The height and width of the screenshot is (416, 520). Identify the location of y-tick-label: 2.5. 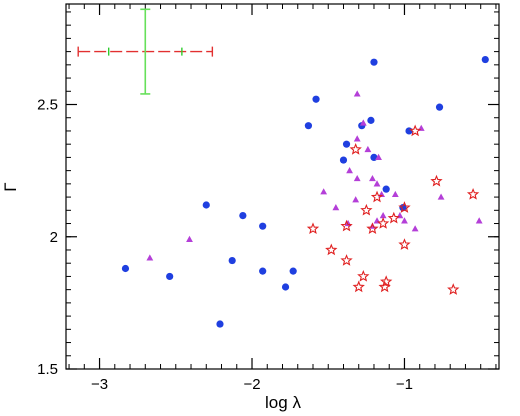
(47, 105).